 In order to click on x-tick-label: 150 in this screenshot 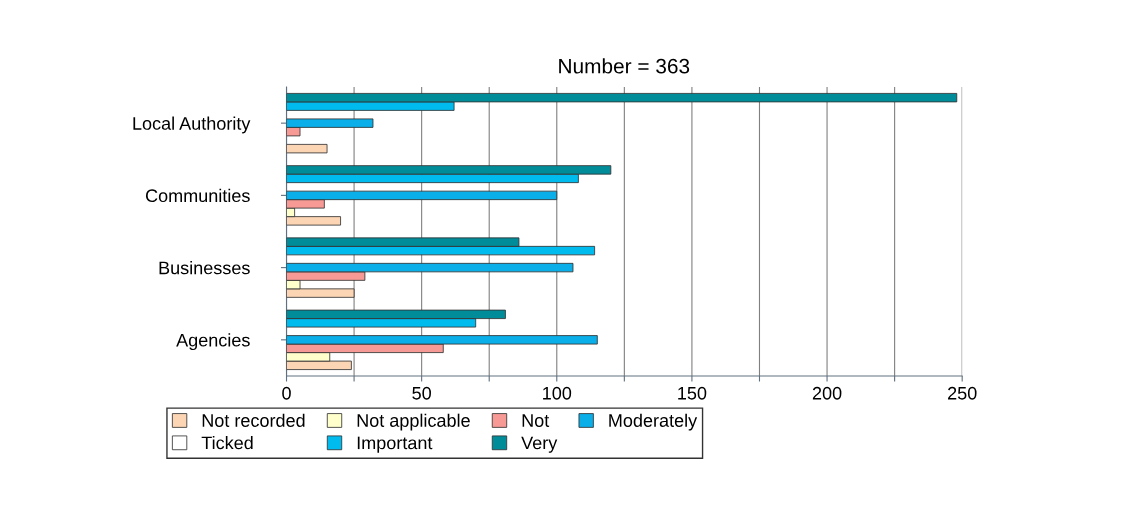, I will do `click(692, 393)`.